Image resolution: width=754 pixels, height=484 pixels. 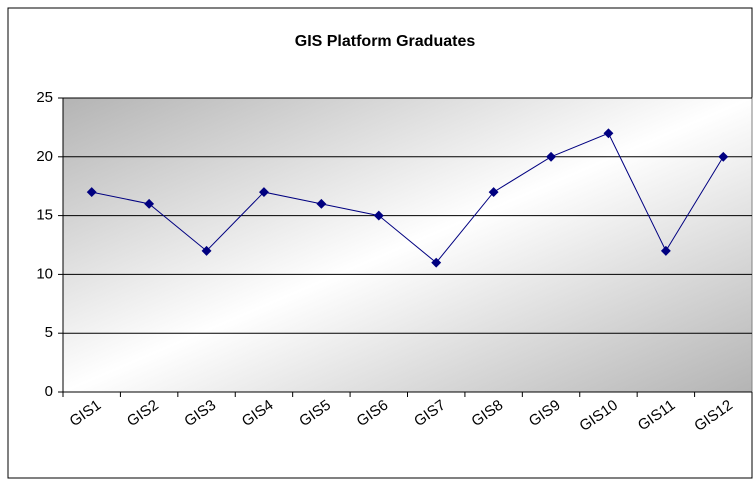 I want to click on y-tick-label: 5, so click(x=49, y=332).